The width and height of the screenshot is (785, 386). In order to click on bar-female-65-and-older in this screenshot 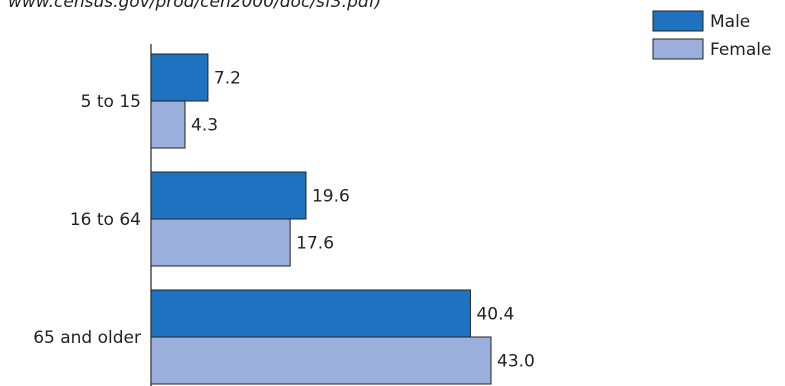, I will do `click(321, 360)`.